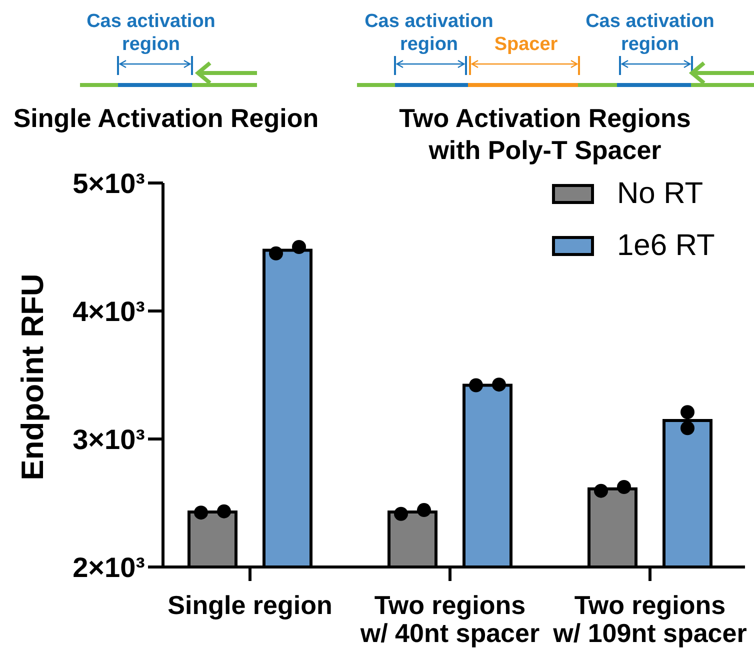  I want to click on x-tick-label: Two regions w/ 40nt spacer, so click(449, 619).